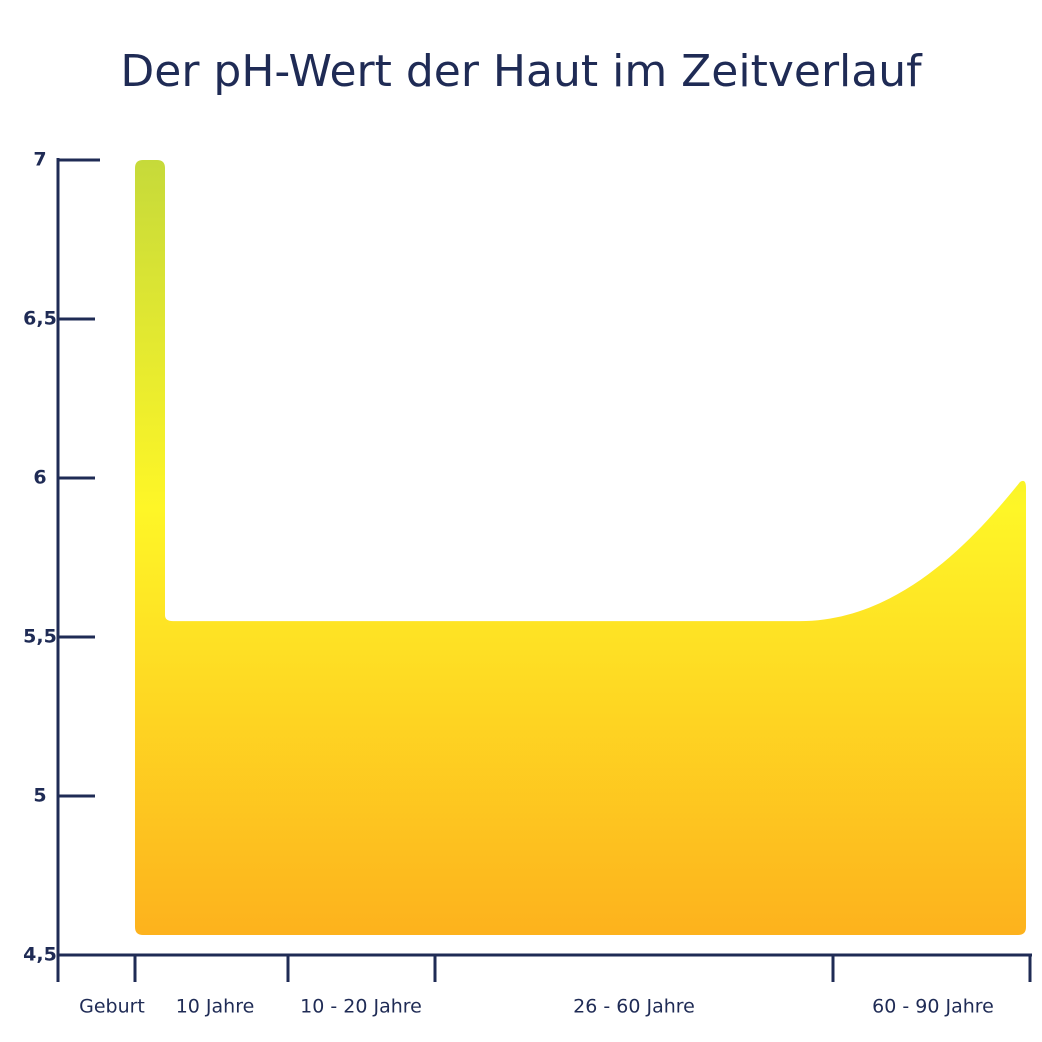  What do you see at coordinates (40, 955) in the screenshot?
I see `y-tick-label: 4,5` at bounding box center [40, 955].